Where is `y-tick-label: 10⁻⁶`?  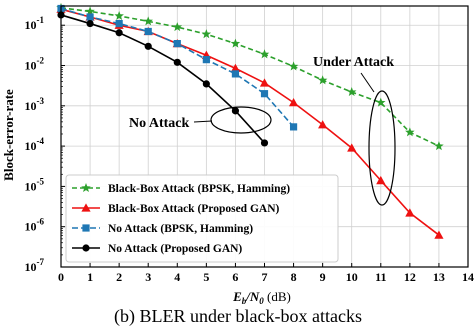
y-tick-label: 10⁻⁶ is located at coordinates (35, 225).